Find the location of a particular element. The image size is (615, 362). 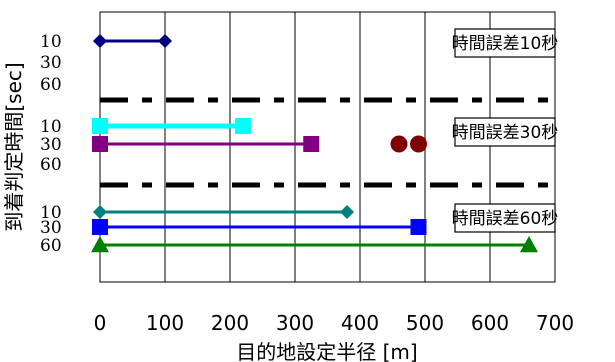

y-axis-title: 到着判定時間[sec] is located at coordinates (14, 146).